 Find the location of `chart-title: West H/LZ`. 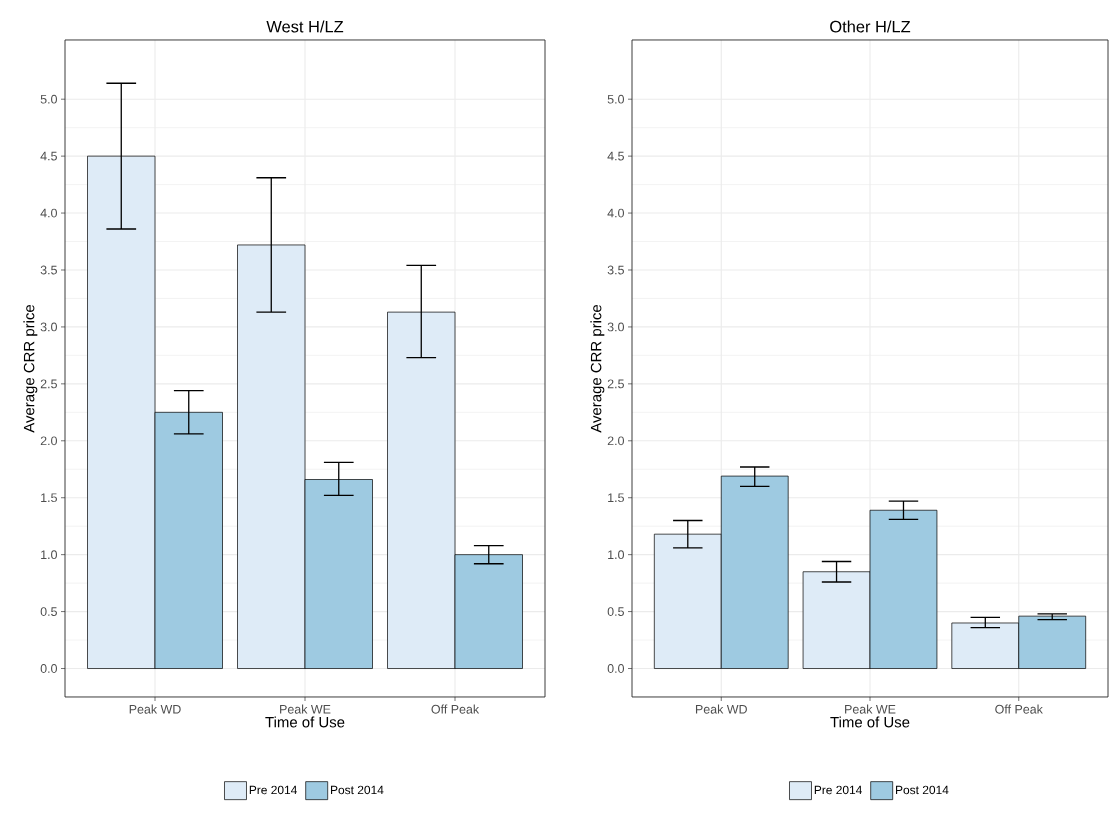

chart-title: West H/LZ is located at coordinates (305, 26).